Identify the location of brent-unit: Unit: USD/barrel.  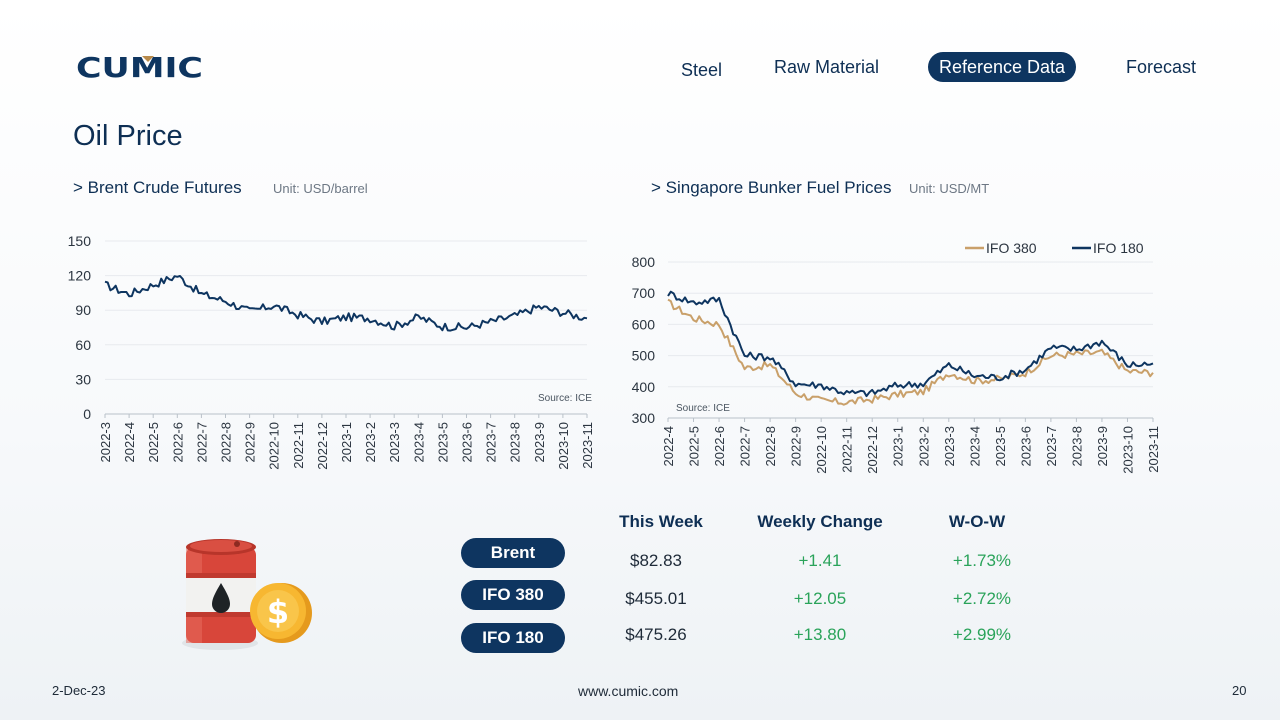
(320, 188).